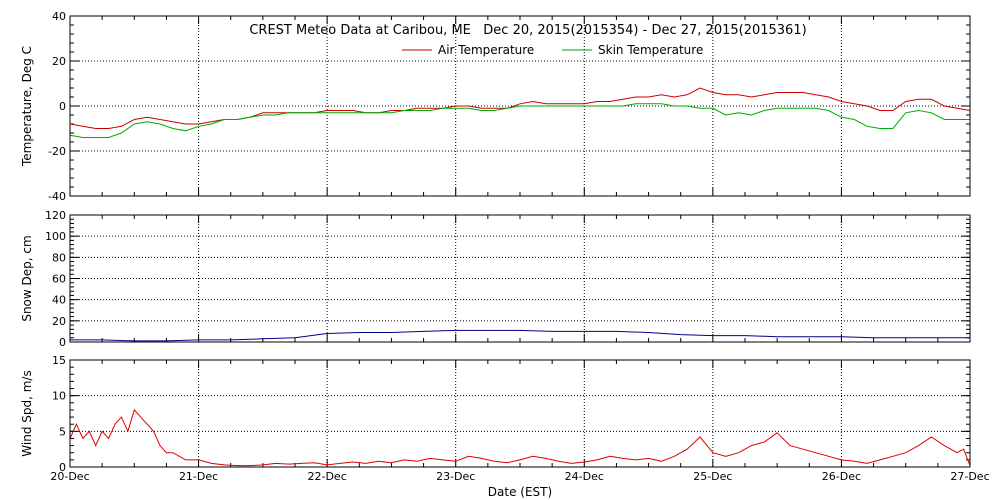  I want to click on x-tick-label: 24-Dec, so click(584, 476).